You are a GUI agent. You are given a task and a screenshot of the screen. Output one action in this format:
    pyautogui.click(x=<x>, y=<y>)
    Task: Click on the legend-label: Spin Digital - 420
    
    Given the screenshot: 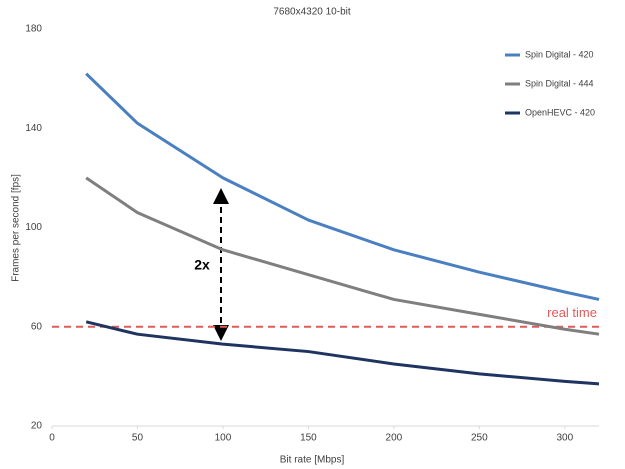 What is the action you would take?
    pyautogui.click(x=559, y=54)
    